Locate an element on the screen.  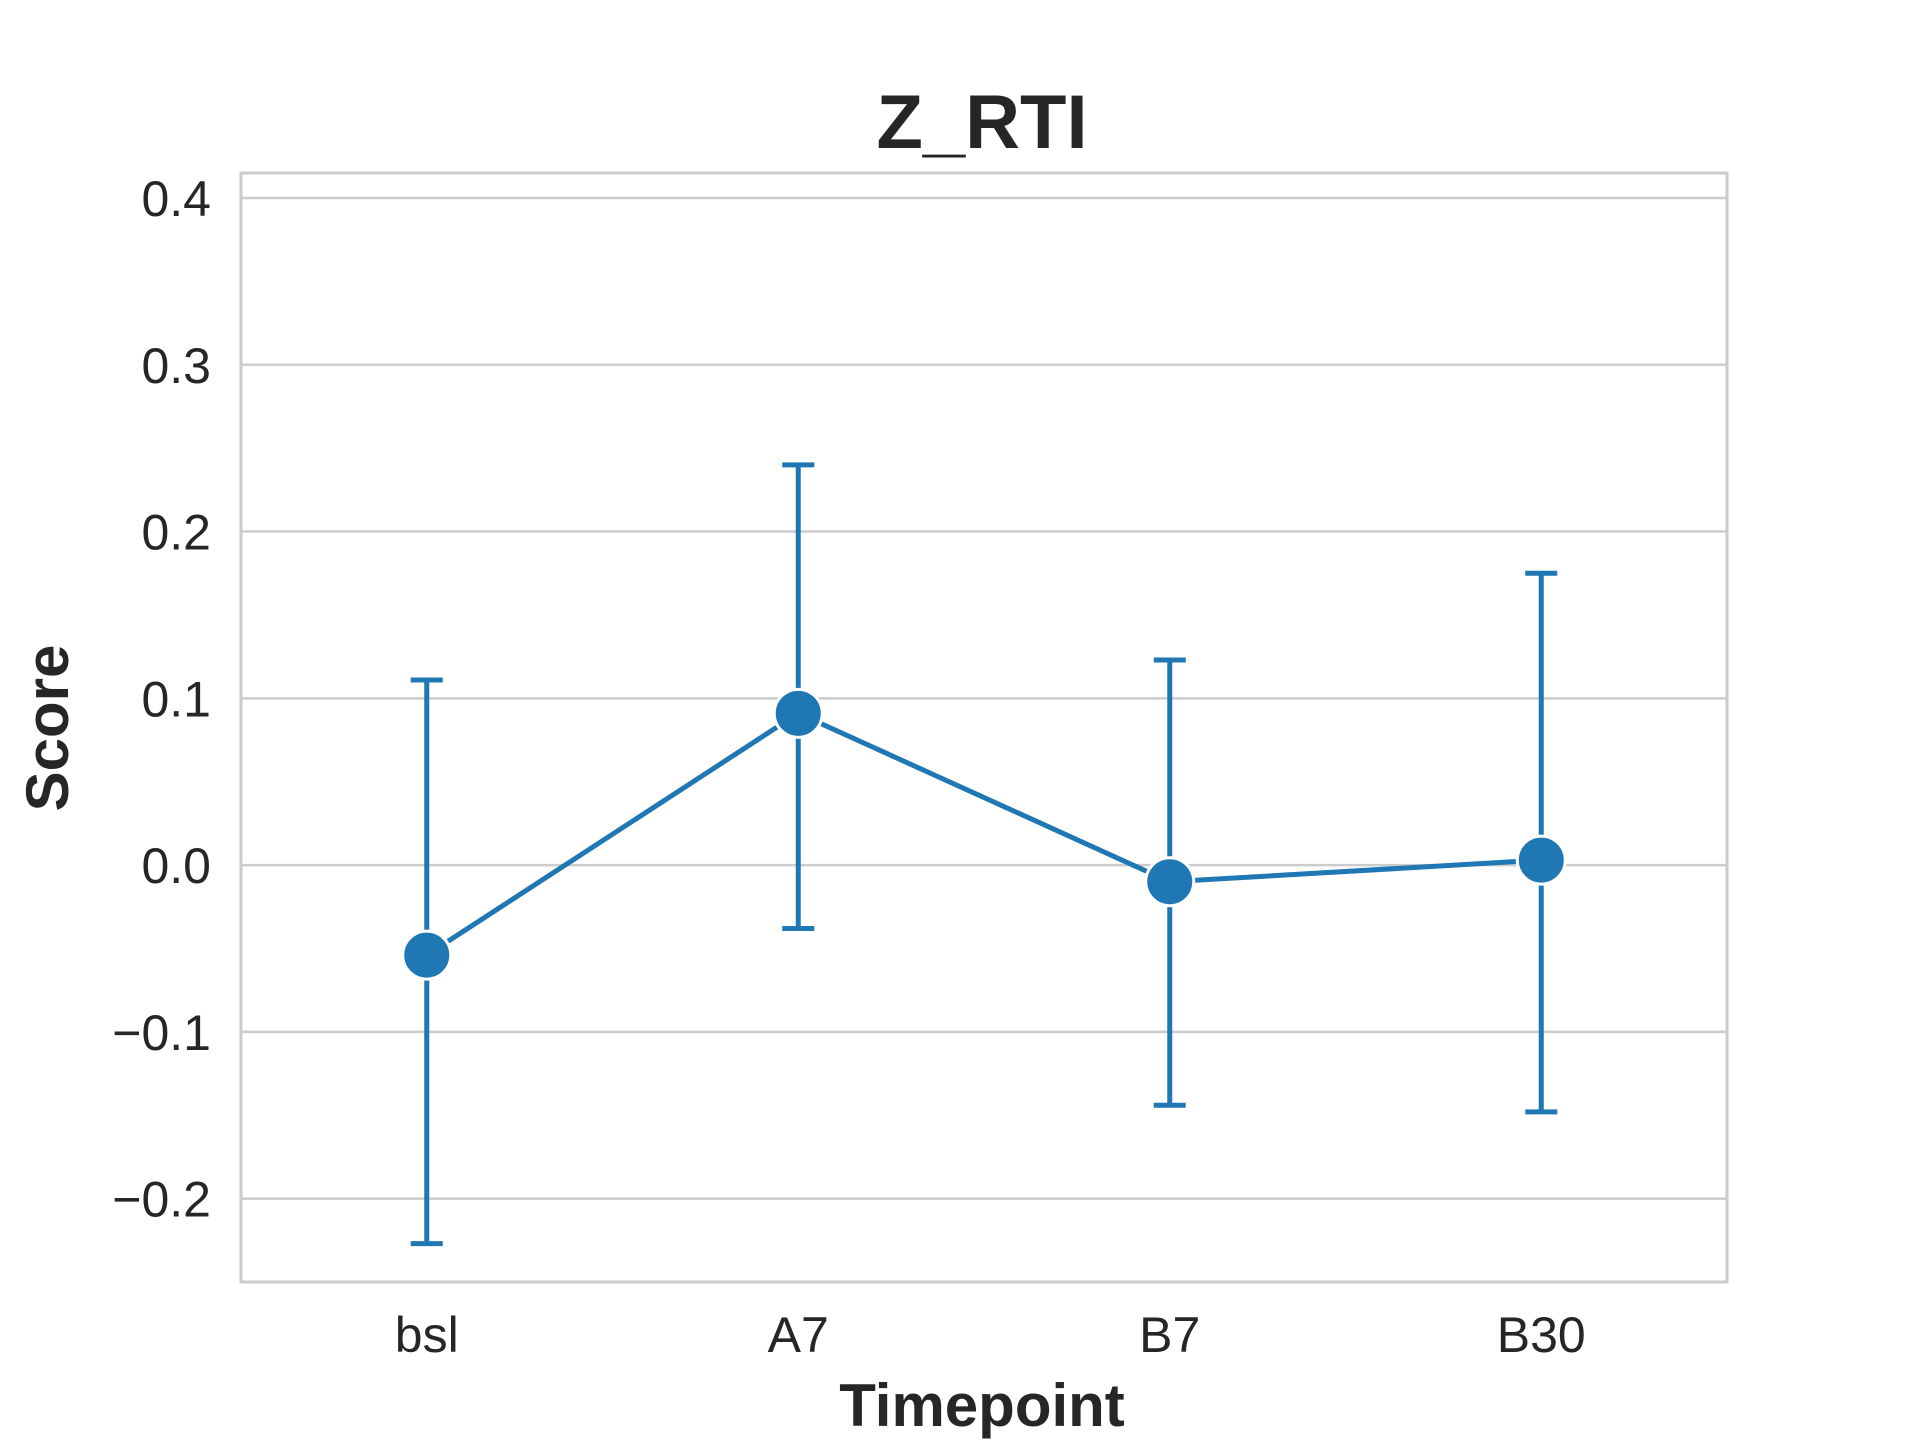
x-axis-ticks: bsl A7 B7 B30 is located at coordinates (990, 1335).